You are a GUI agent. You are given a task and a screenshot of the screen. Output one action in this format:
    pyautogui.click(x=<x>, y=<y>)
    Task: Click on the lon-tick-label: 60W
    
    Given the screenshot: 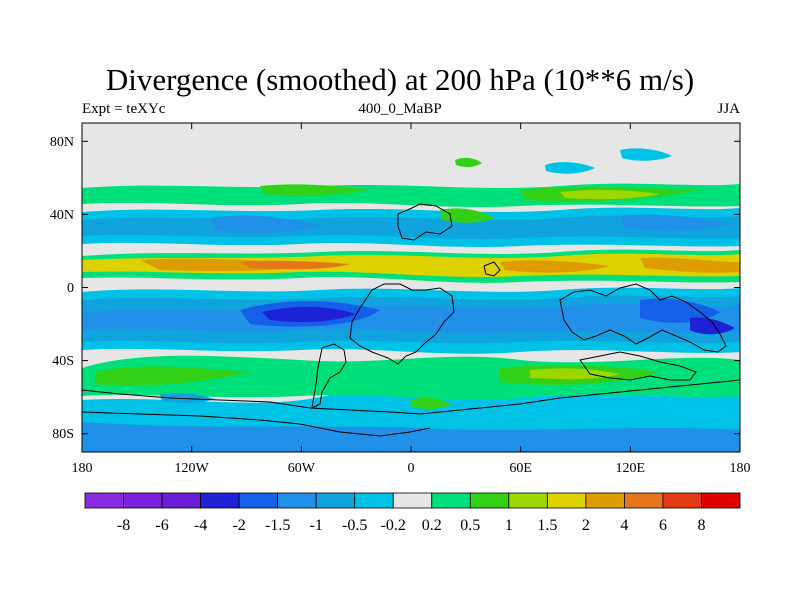 What is the action you would take?
    pyautogui.click(x=302, y=468)
    